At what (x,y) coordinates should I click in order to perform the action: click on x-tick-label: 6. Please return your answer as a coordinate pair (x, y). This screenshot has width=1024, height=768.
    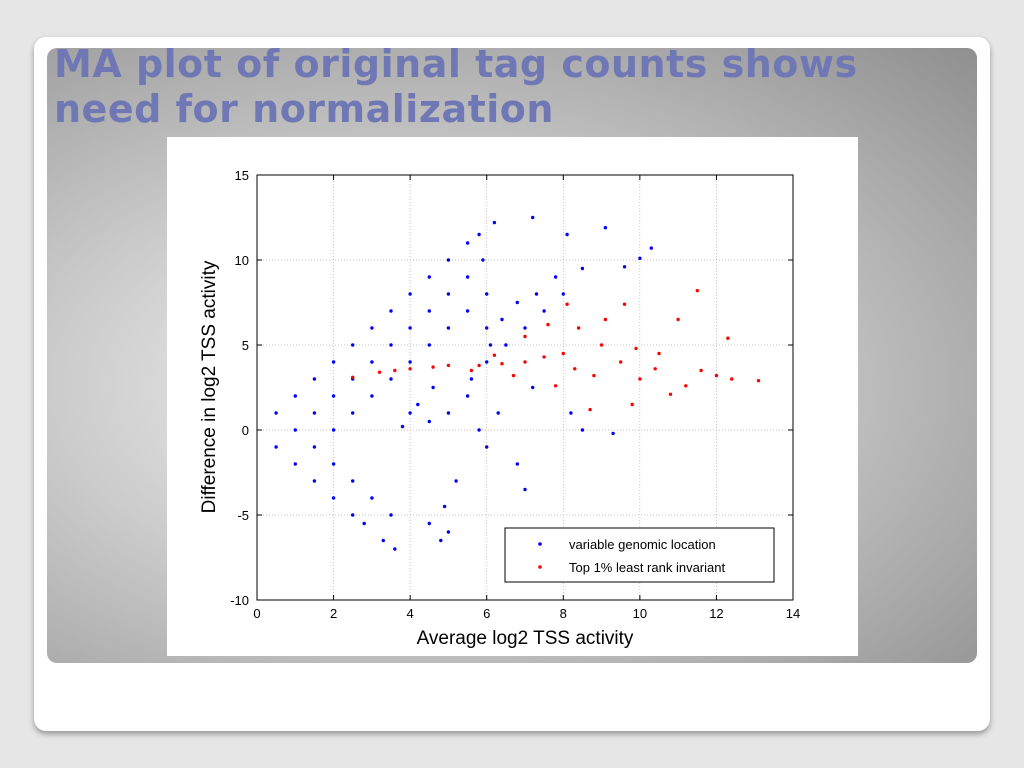
    Looking at the image, I should click on (486, 613).